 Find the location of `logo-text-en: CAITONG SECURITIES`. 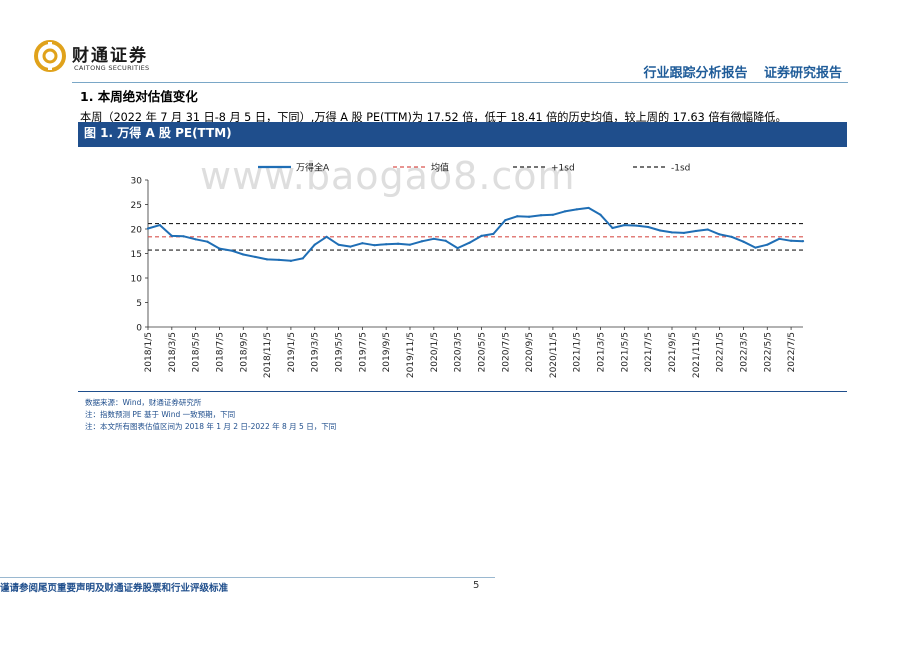

logo-text-en: CAITONG SECURITIES is located at coordinates (112, 68).